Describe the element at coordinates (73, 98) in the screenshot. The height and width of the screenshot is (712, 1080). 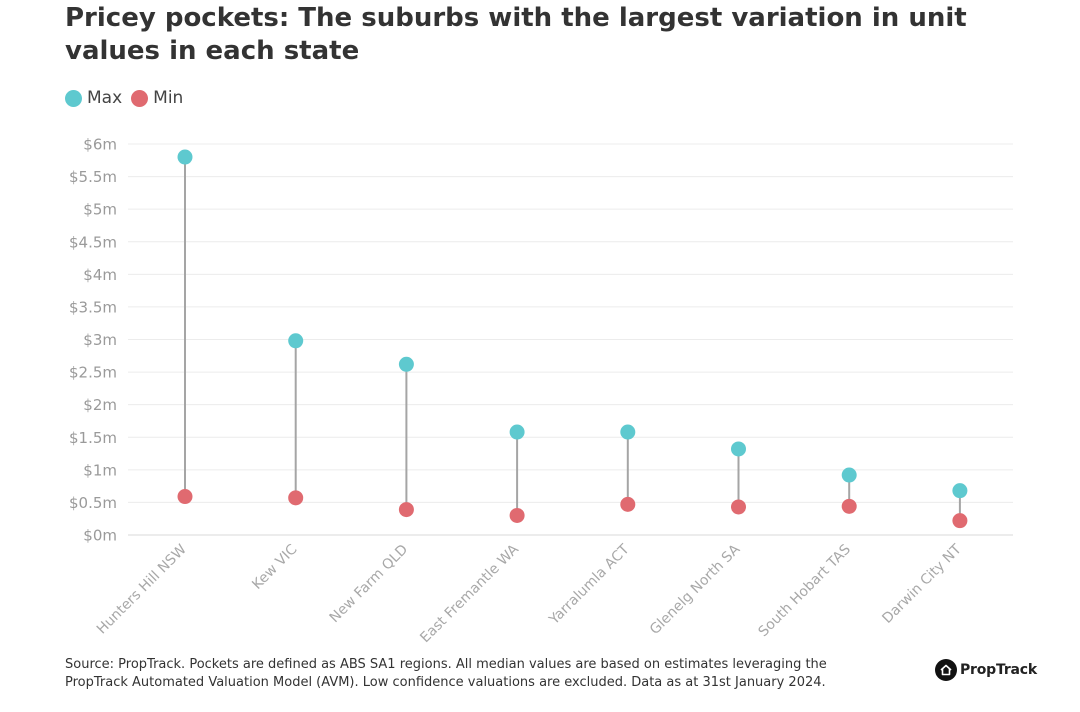
I see `legend-swatch-max` at that location.